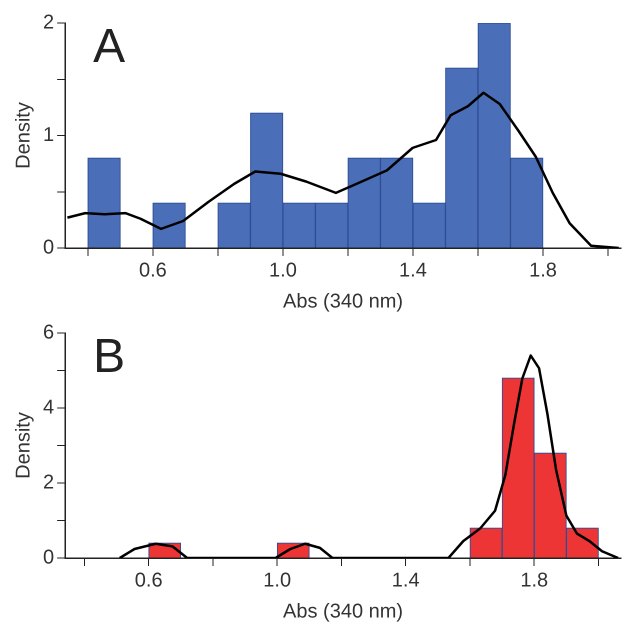 The height and width of the screenshot is (639, 635). Describe the element at coordinates (48, 135) in the screenshot. I see `y-tick-label: 1` at that location.